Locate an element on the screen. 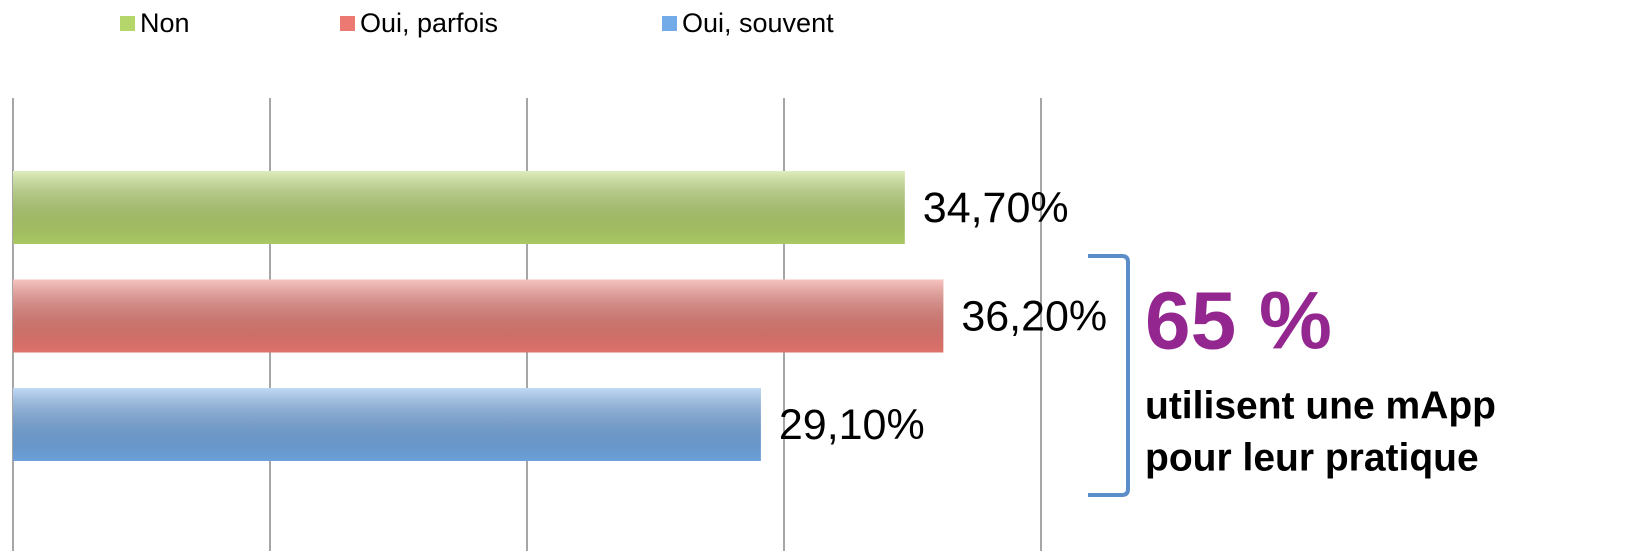 The height and width of the screenshot is (551, 1632). value-label: 36,20% is located at coordinates (1034, 316).